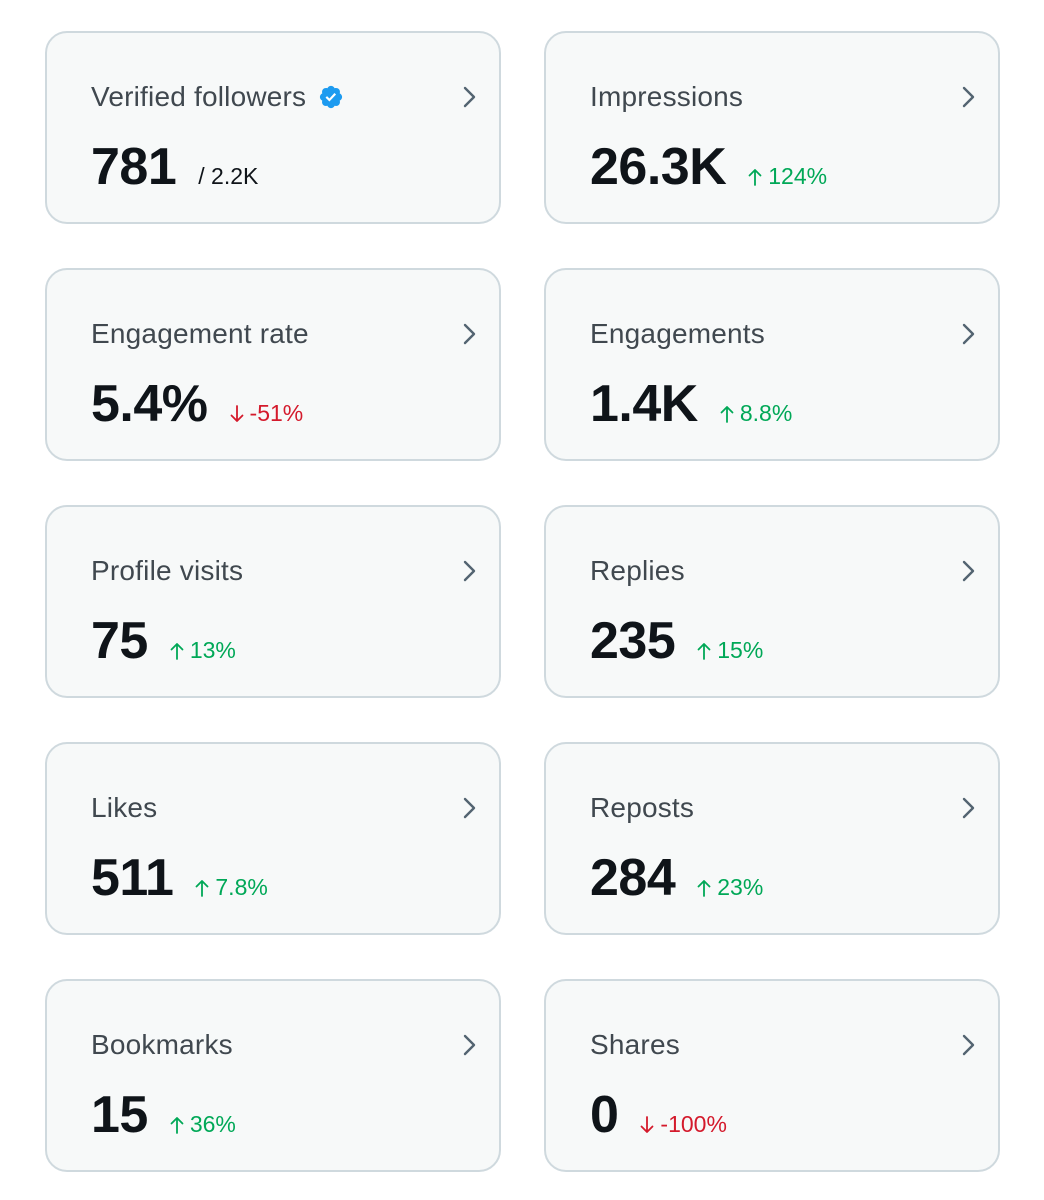 This screenshot has width=1044, height=1200. I want to click on metric-card-shares: Shares 0 -100%, so click(772, 1075).